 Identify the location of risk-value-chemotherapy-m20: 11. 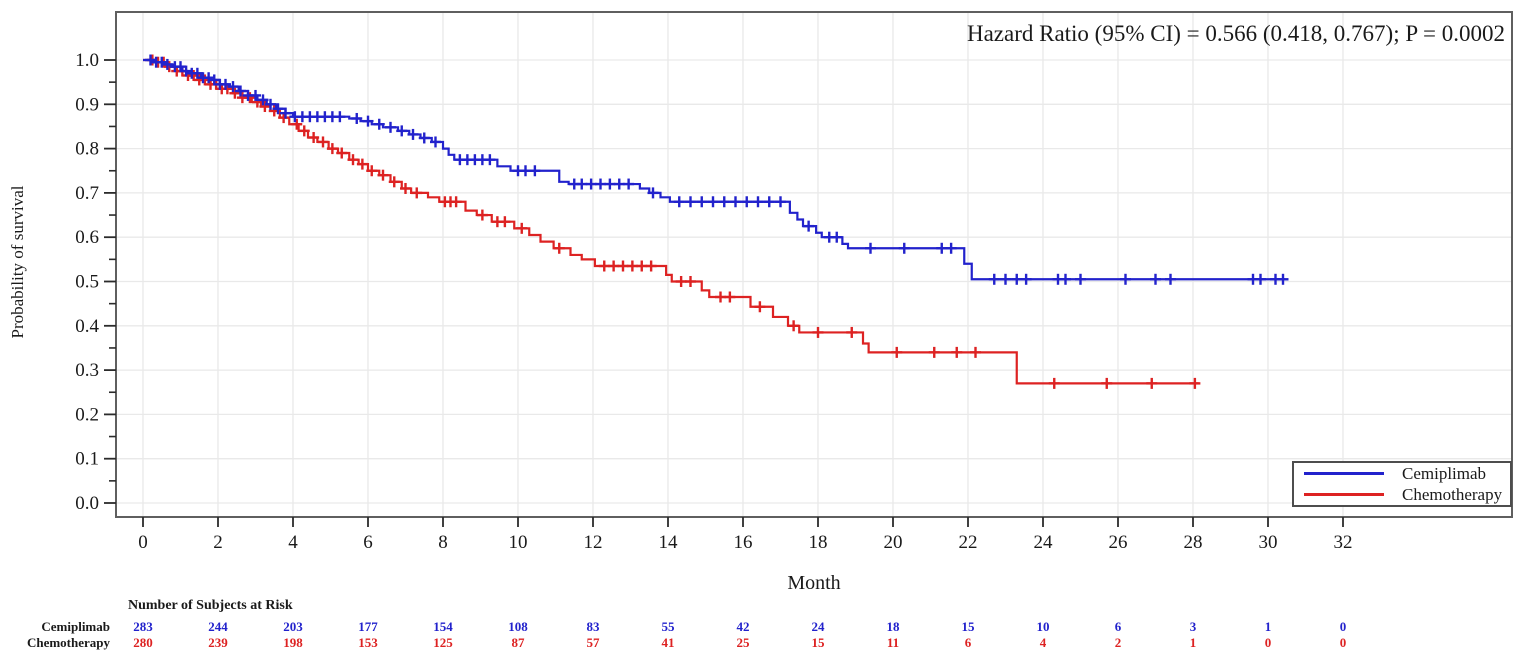
(893, 642).